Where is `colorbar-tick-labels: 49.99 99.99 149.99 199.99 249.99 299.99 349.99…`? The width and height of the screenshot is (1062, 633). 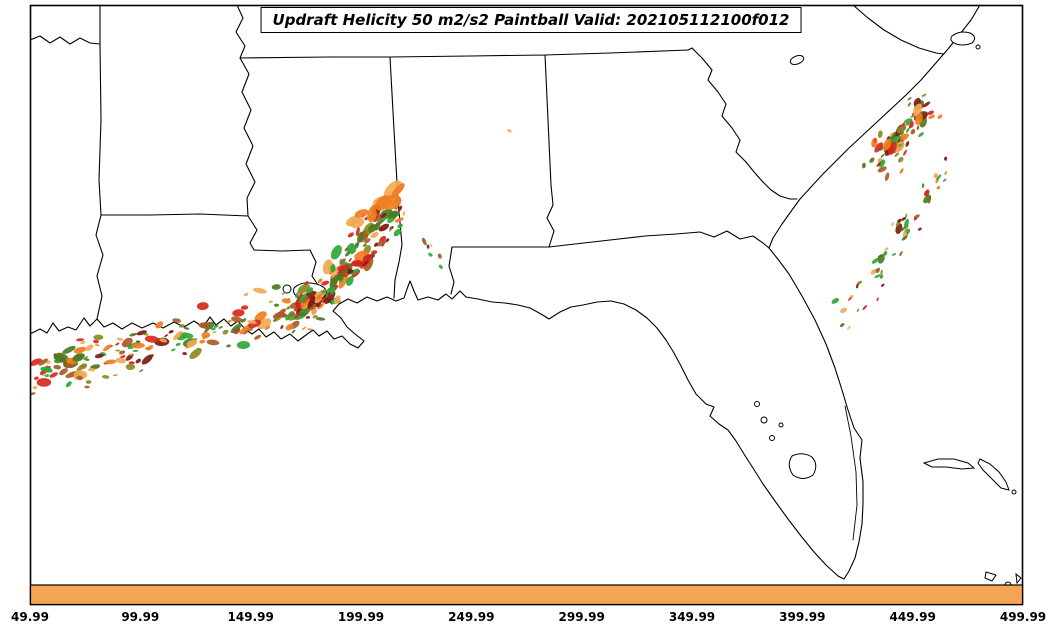 colorbar-tick-labels: 49.99 99.99 149.99 199.99 249.99 299.99 349.99… is located at coordinates (528, 617).